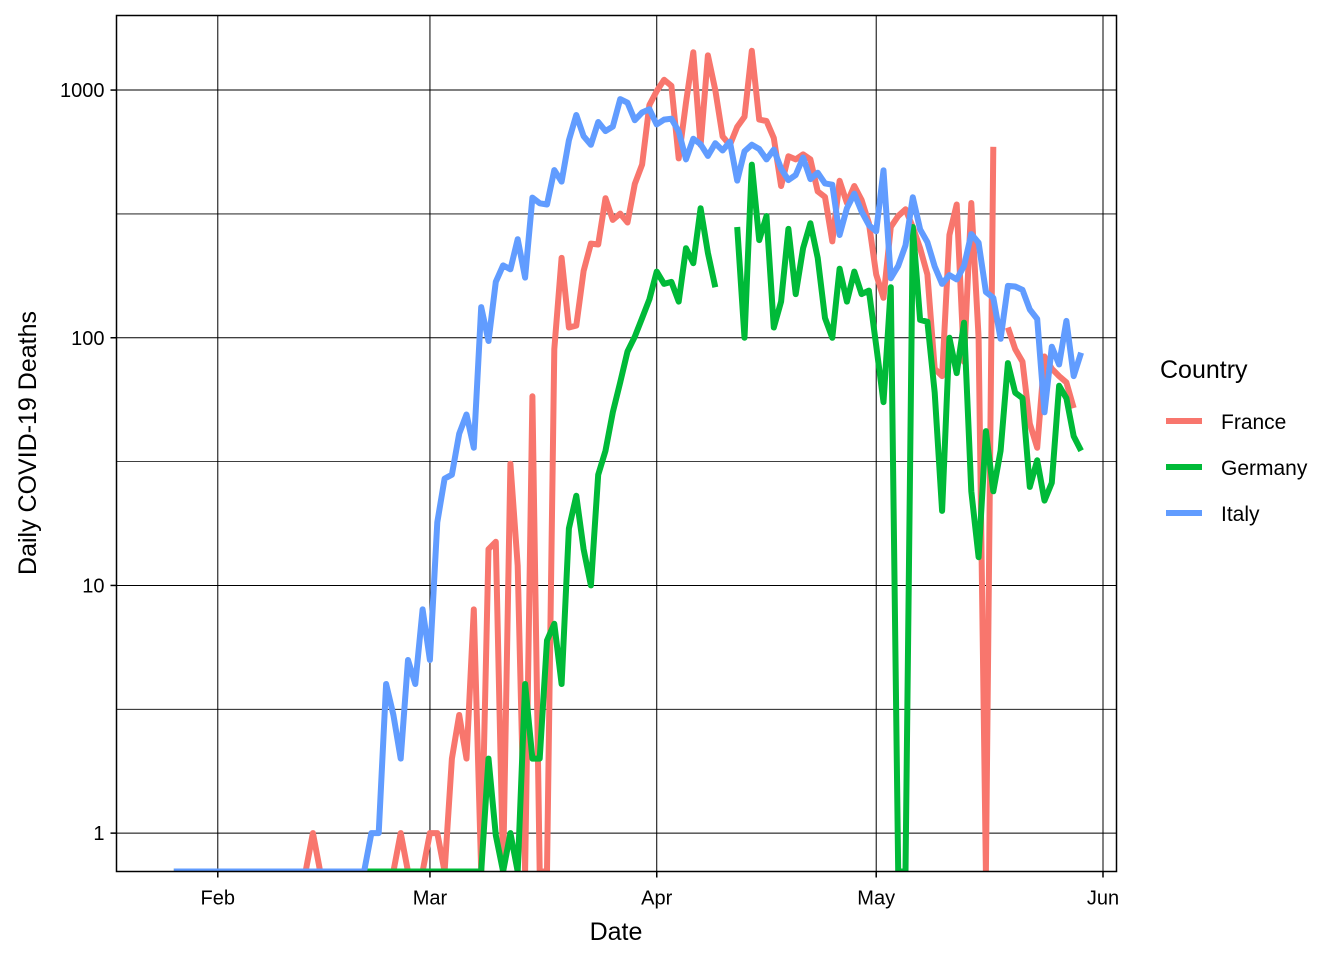  I want to click on y-tick-label: 1000, so click(82, 91).